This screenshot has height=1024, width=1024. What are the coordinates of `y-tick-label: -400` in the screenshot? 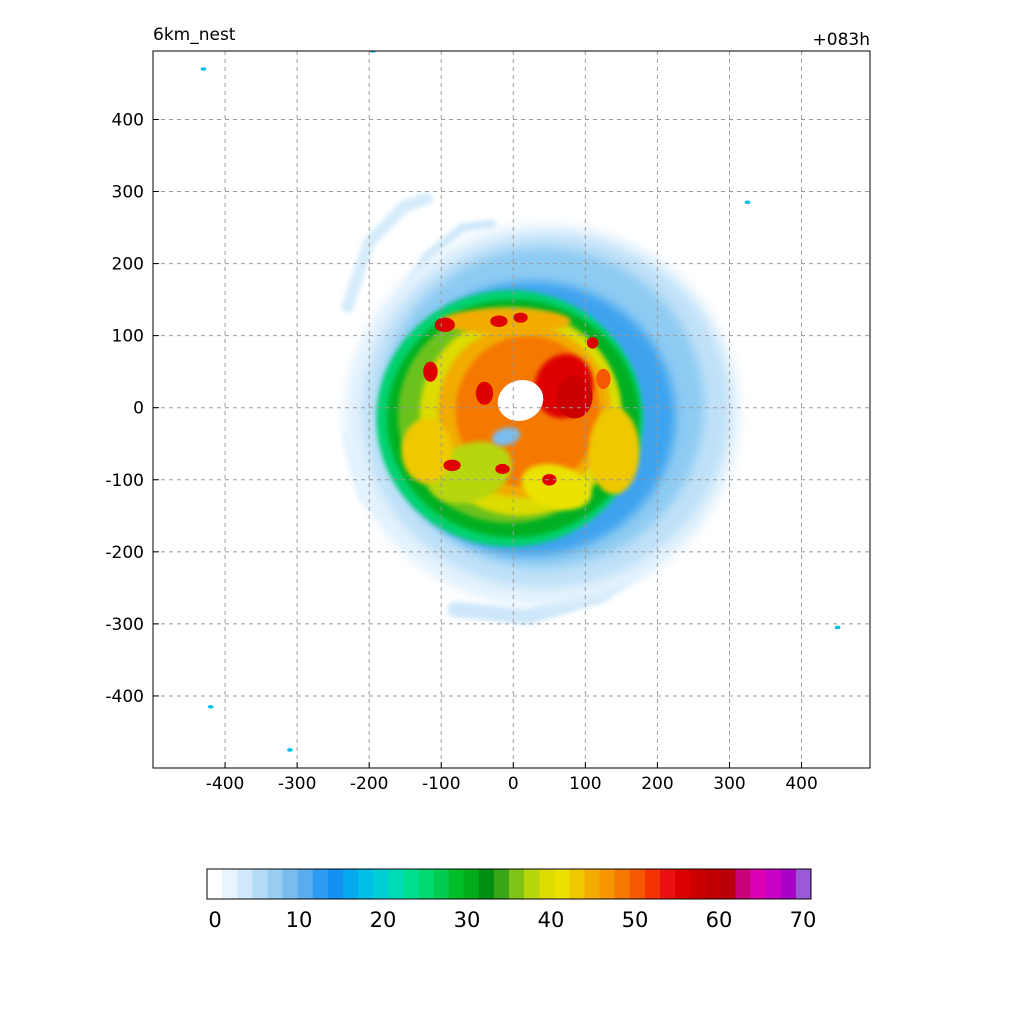 It's located at (124, 697).